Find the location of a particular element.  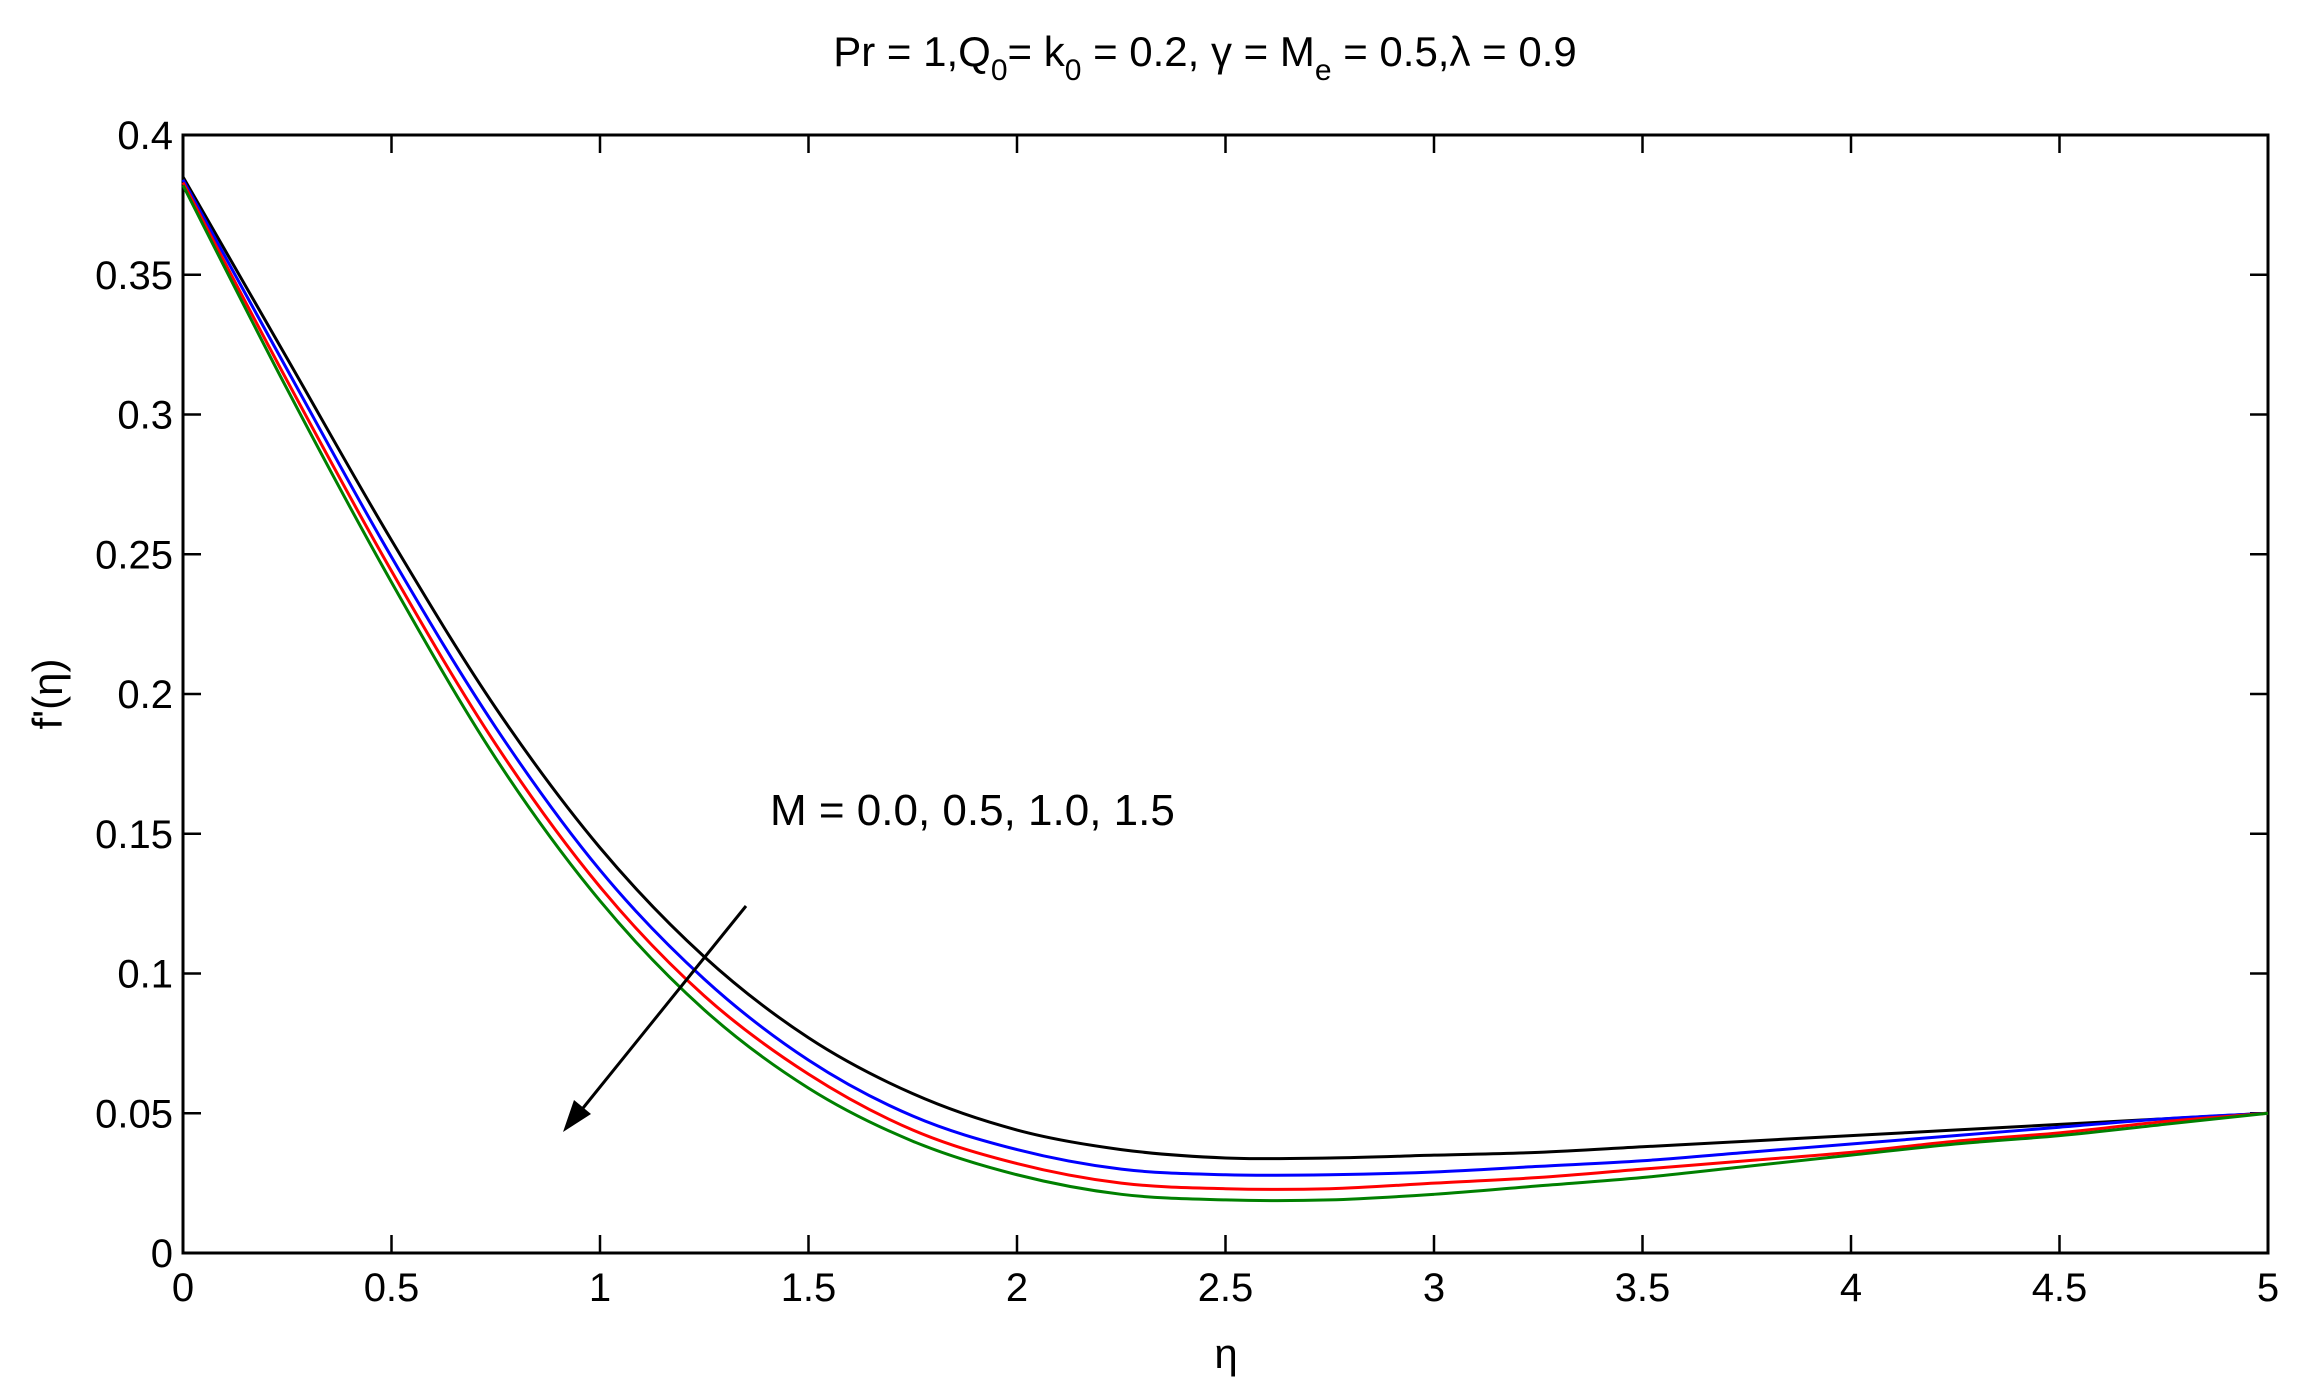

x-tick-label: 0.5 is located at coordinates (392, 1288).